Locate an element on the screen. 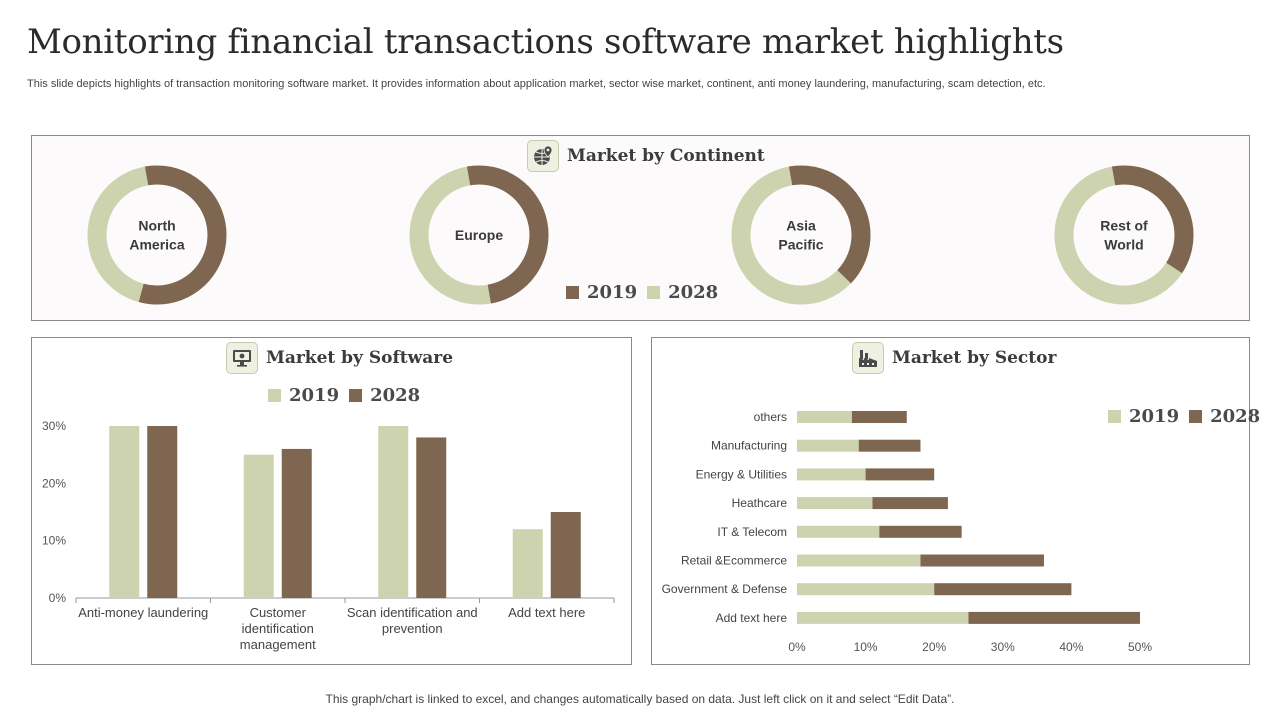 This screenshot has width=1280, height=720. monitor-icon is located at coordinates (242, 358).